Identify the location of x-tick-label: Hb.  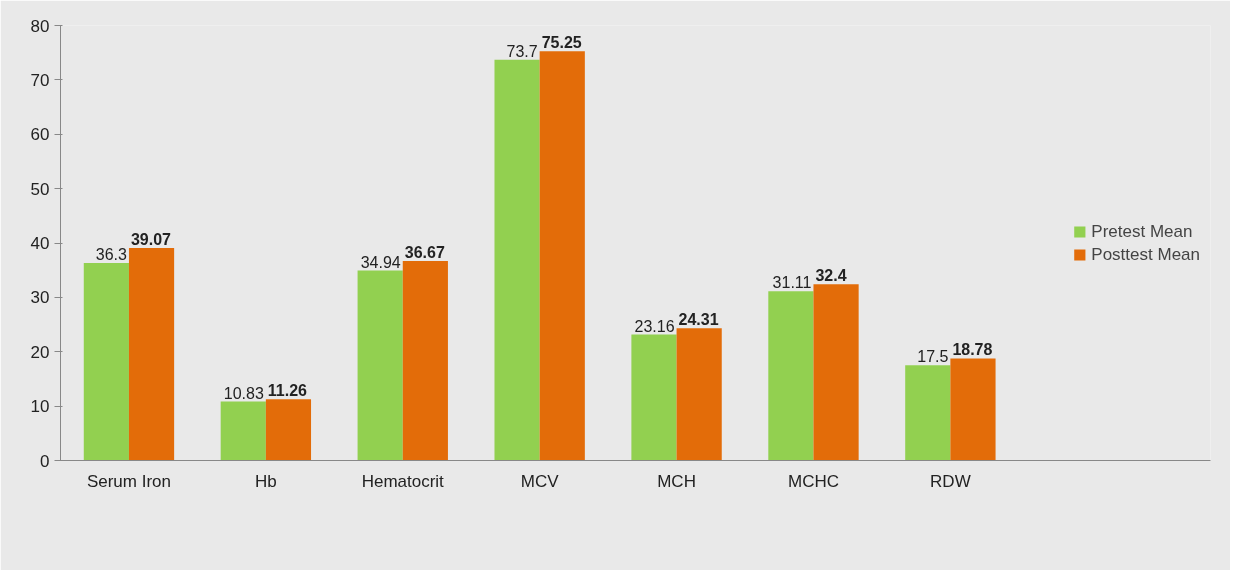
(265, 481).